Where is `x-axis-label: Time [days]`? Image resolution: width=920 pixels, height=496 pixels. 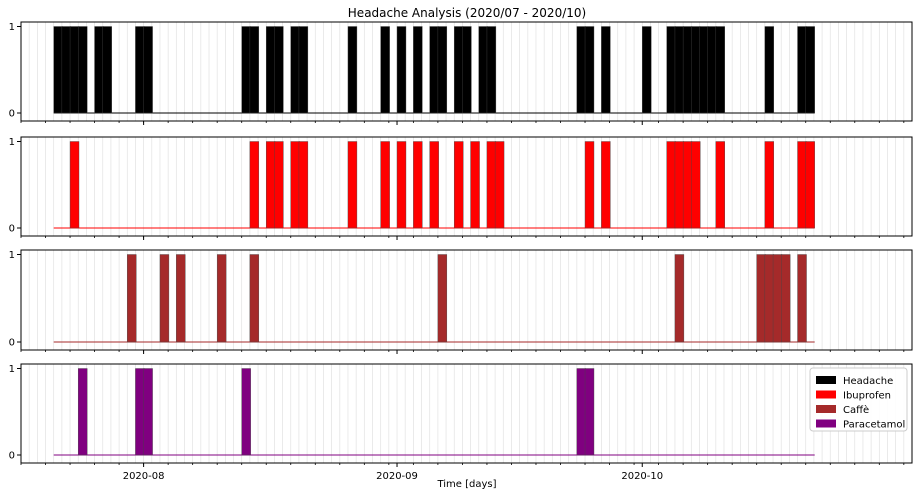 x-axis-label: Time [days] is located at coordinates (466, 484).